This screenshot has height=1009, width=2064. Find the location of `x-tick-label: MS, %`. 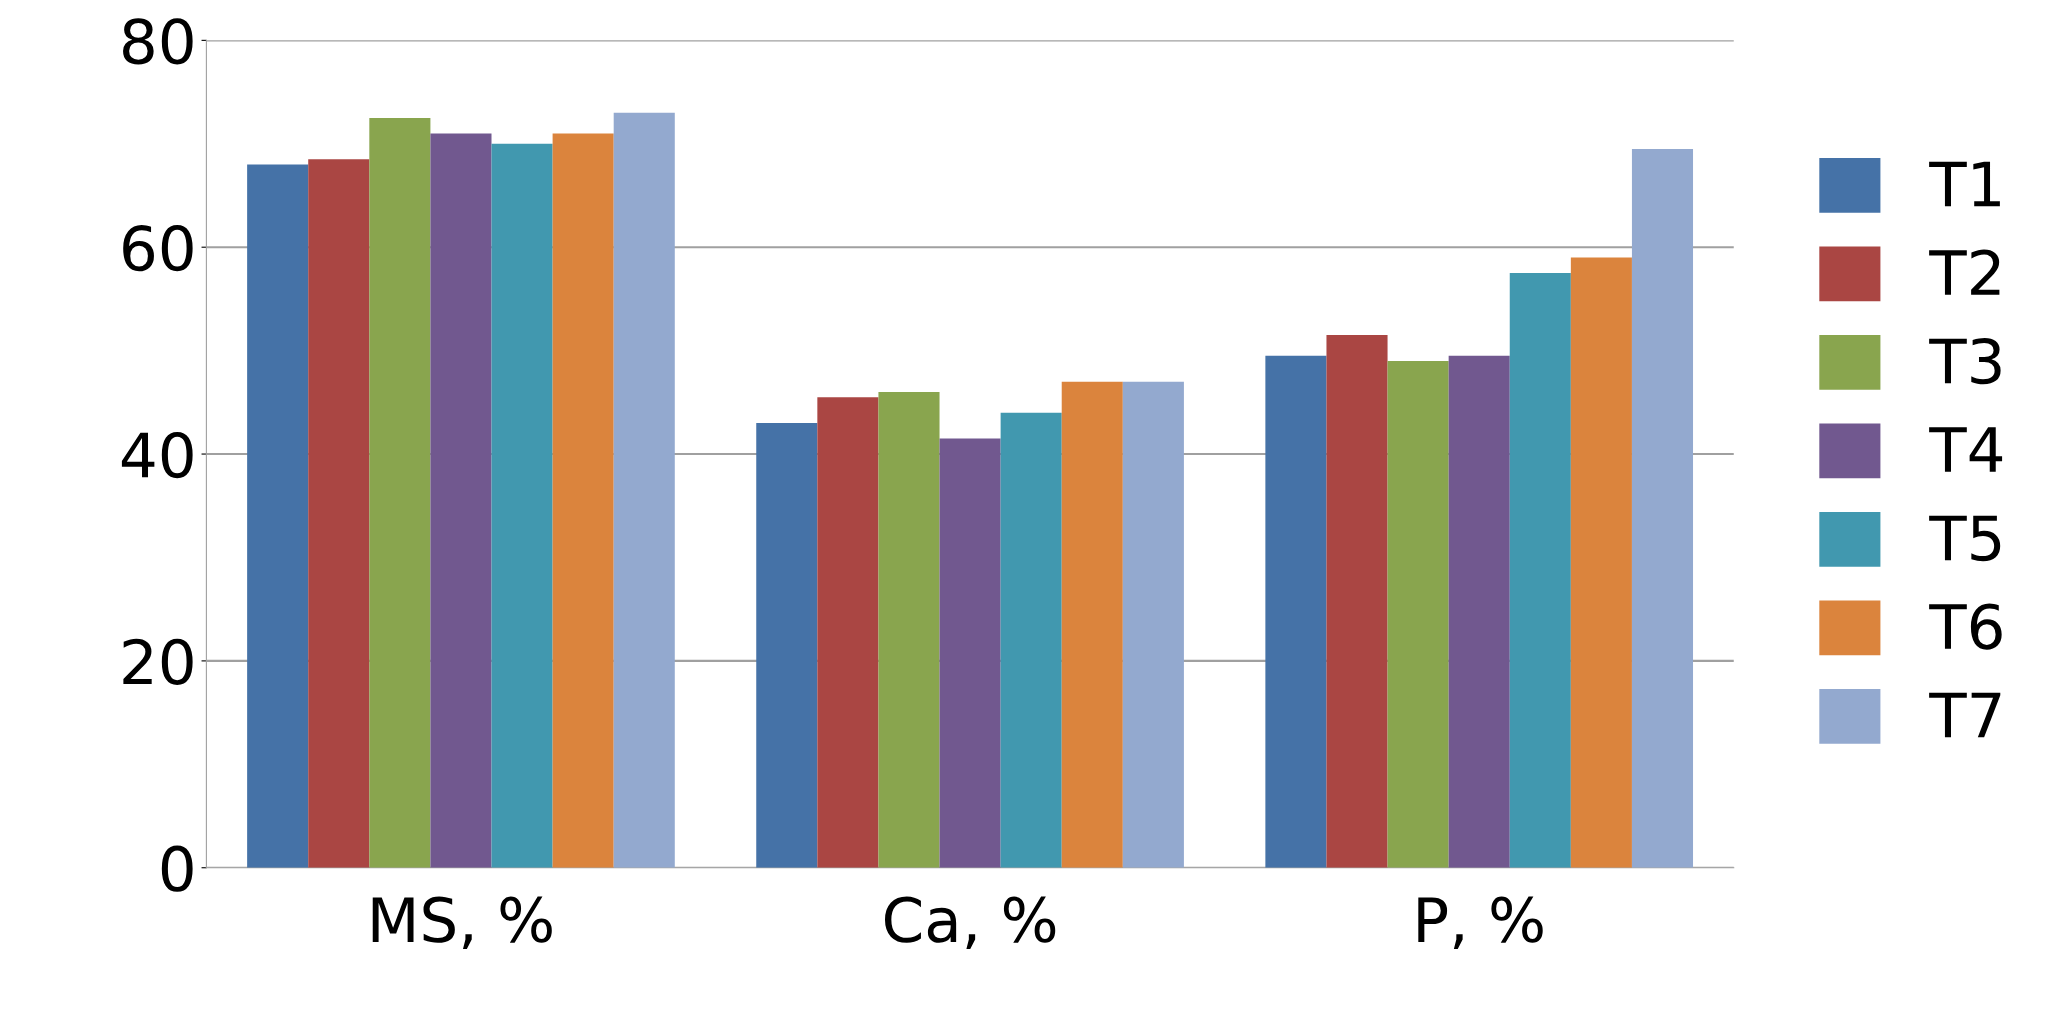

x-tick-label: MS, % is located at coordinates (462, 923).